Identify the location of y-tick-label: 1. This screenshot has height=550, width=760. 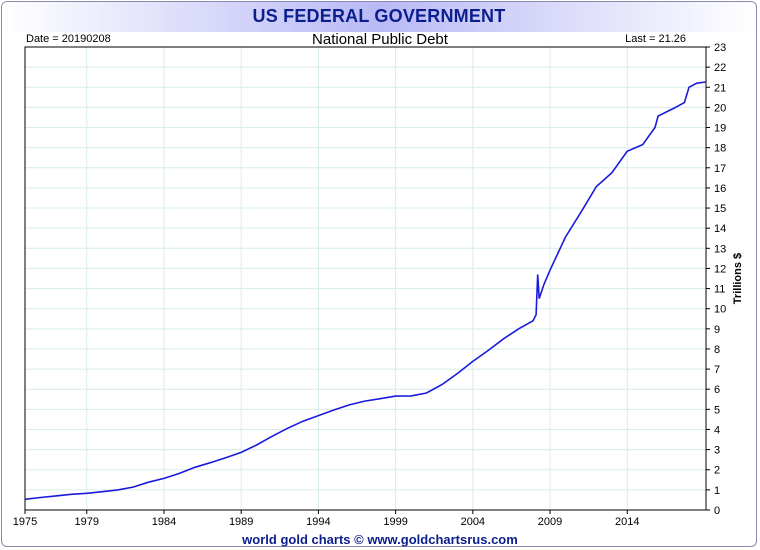
(717, 491).